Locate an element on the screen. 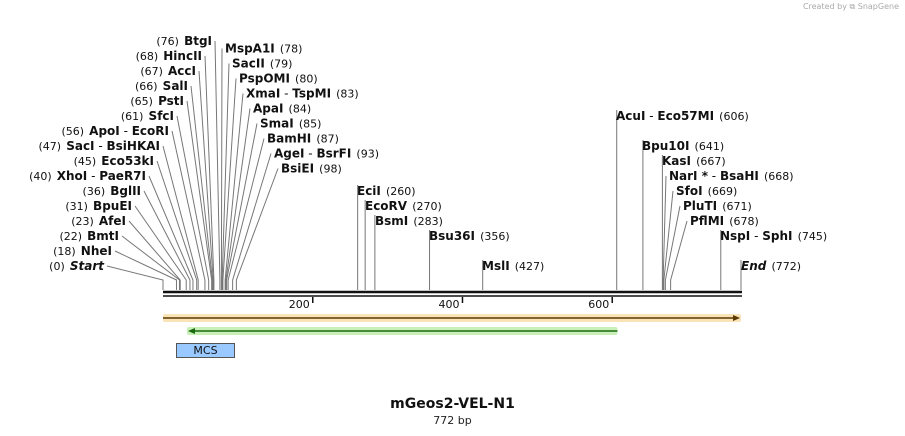  orf-forward-arrow is located at coordinates (452, 318).